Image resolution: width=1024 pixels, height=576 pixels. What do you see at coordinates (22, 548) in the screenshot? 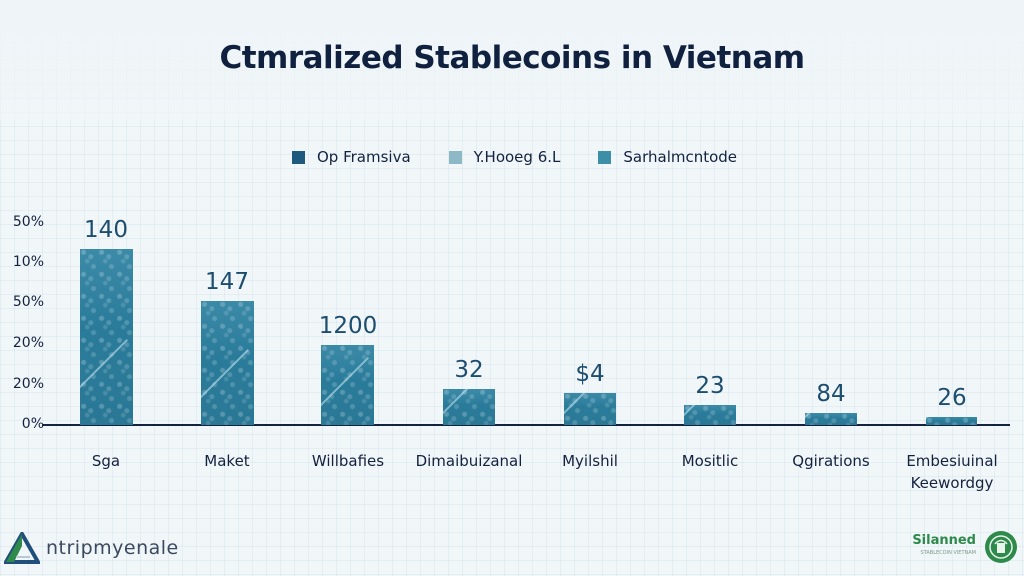
I see `triangle-logo-icon` at bounding box center [22, 548].